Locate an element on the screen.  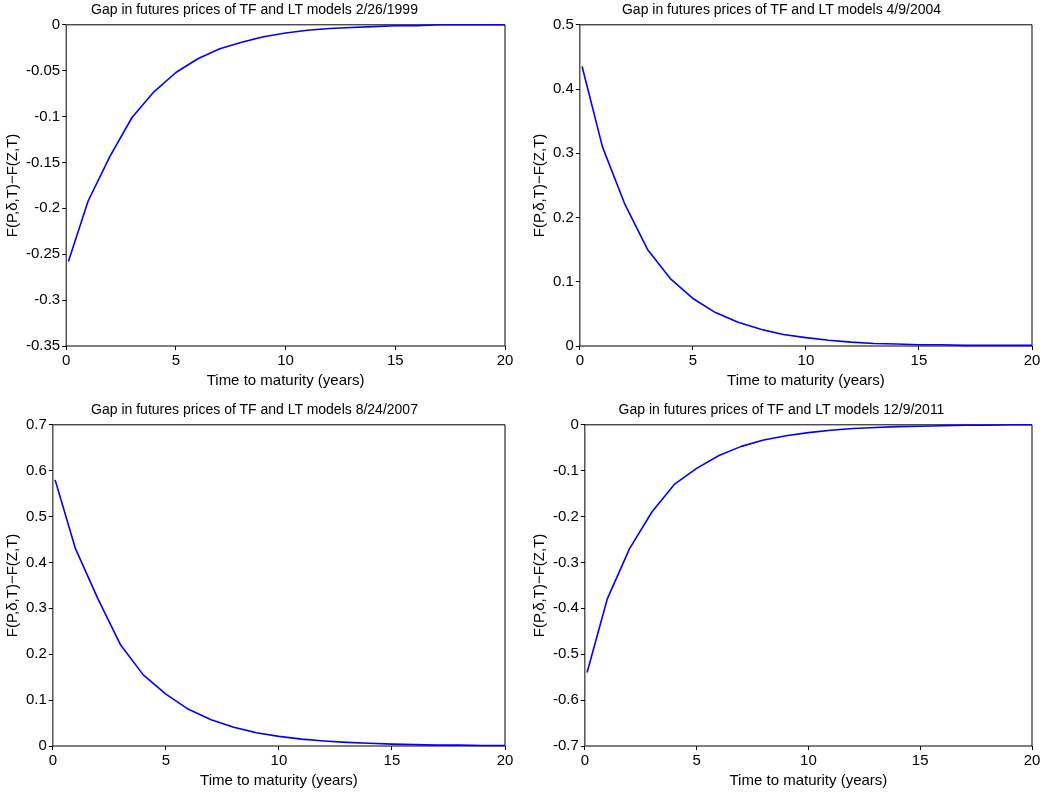
y-tick-label: -0.25 is located at coordinates (43, 253).